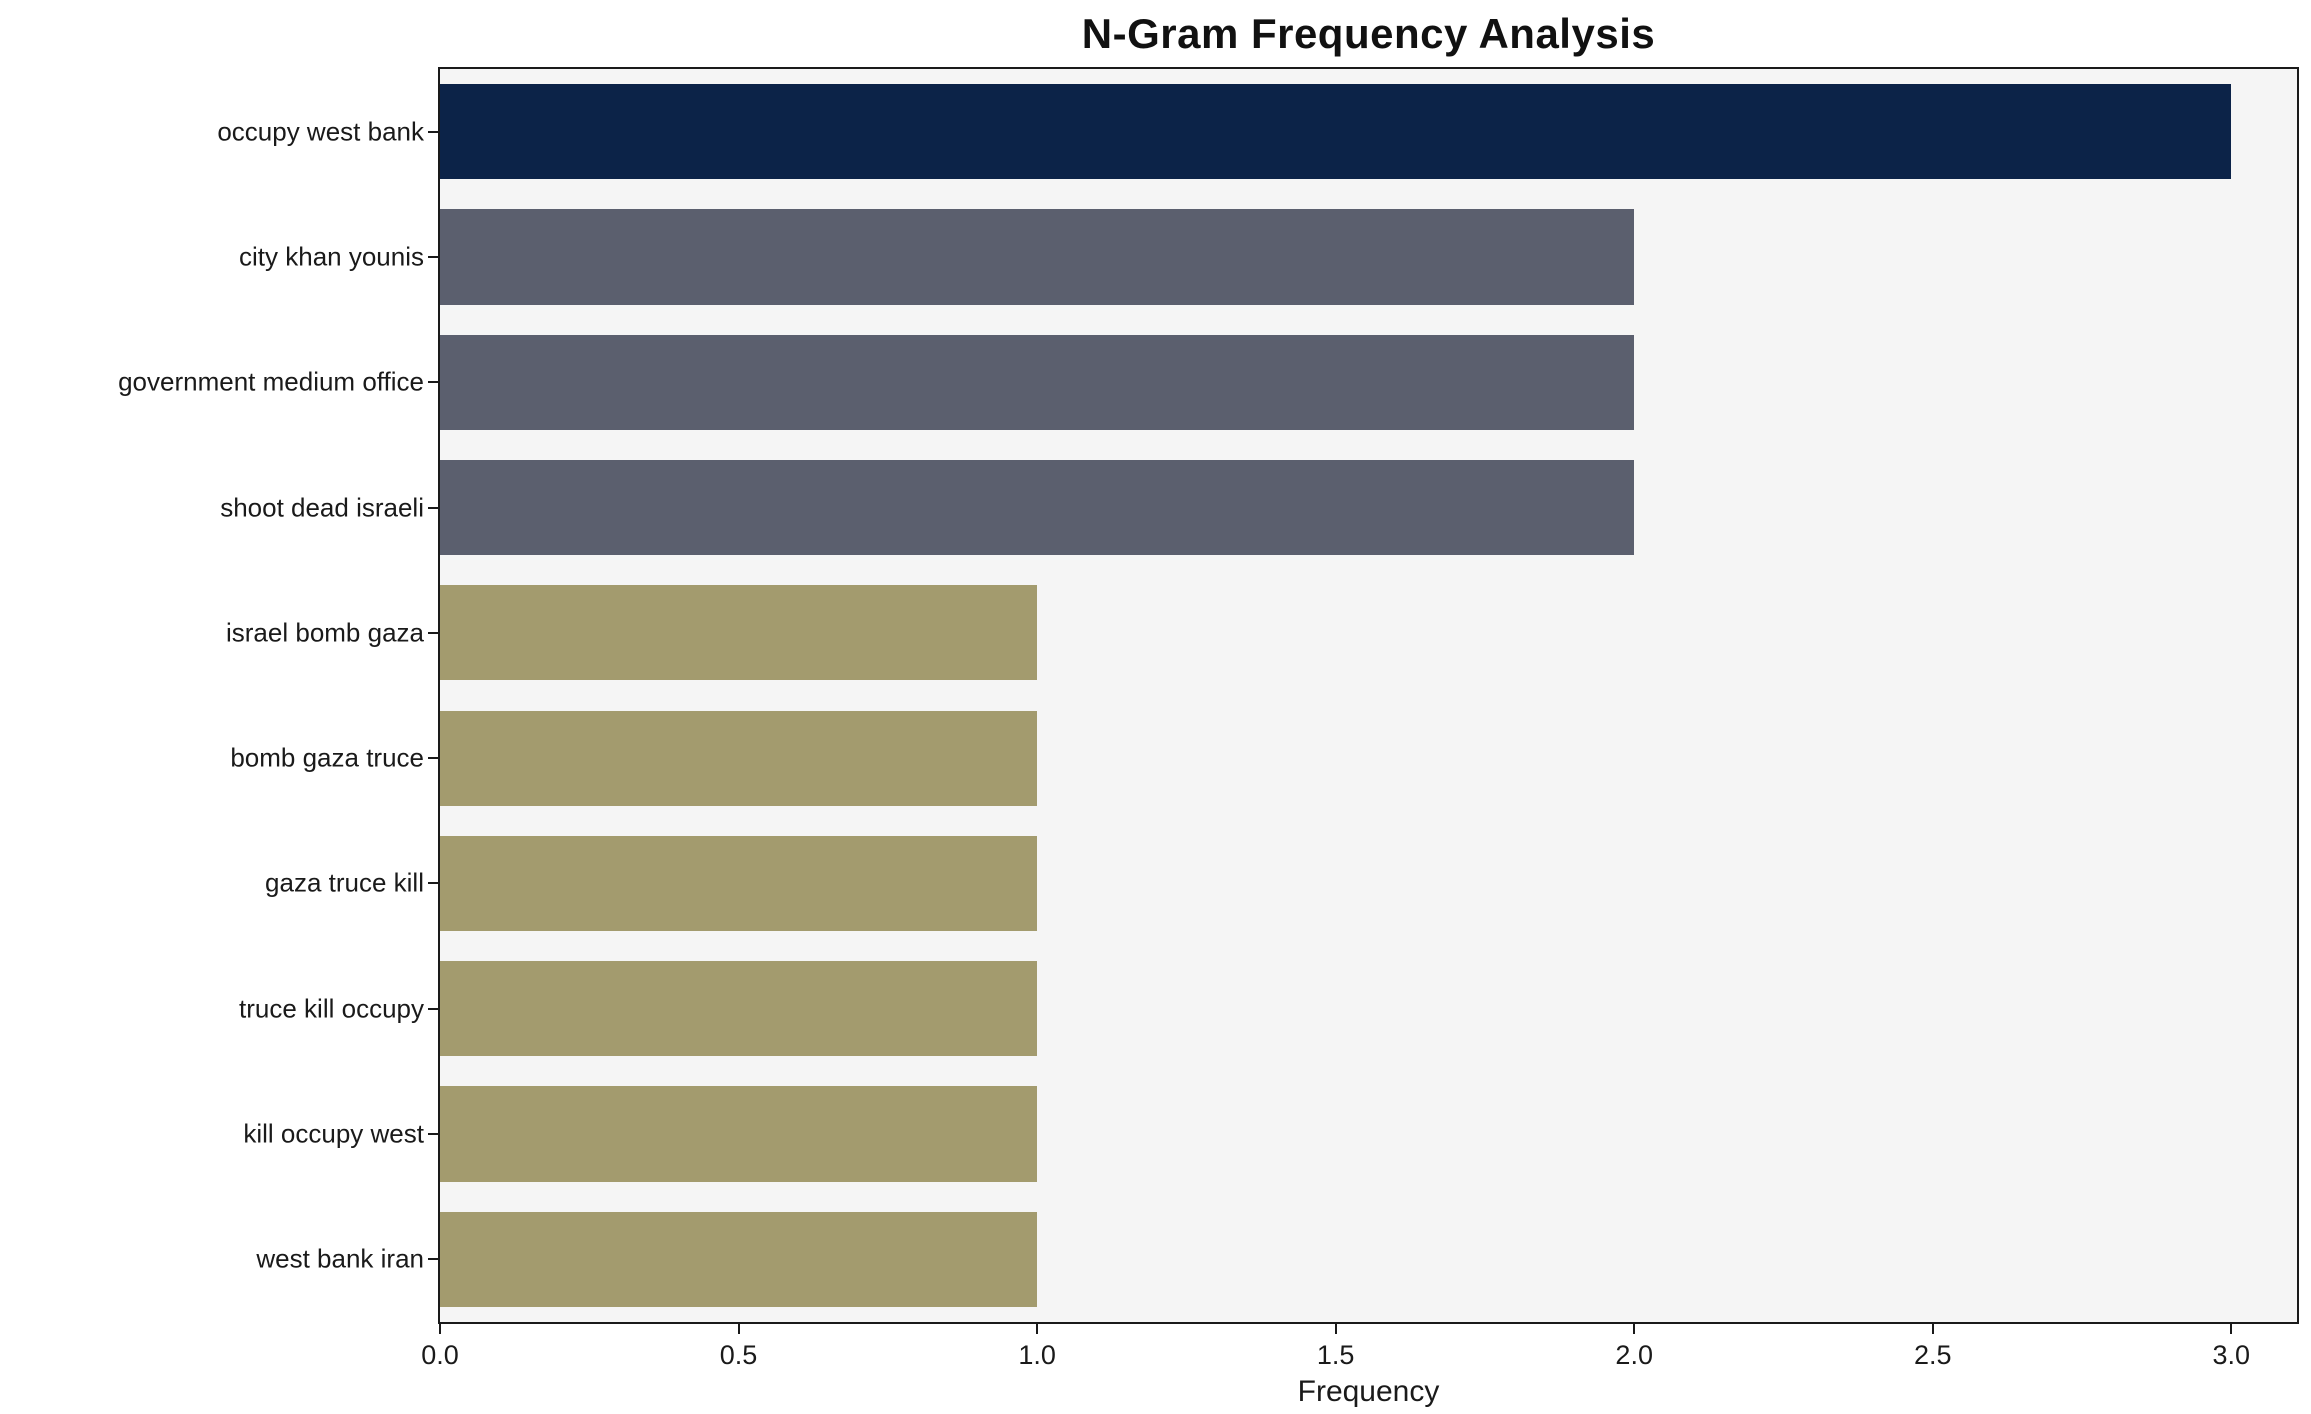 Image resolution: width=2311 pixels, height=1414 pixels. Describe the element at coordinates (1360, 1359) in the screenshot. I see `x-axis-ticks: 0.0 0.5 1.0 1.5 2.0 2.5 3.0` at that location.